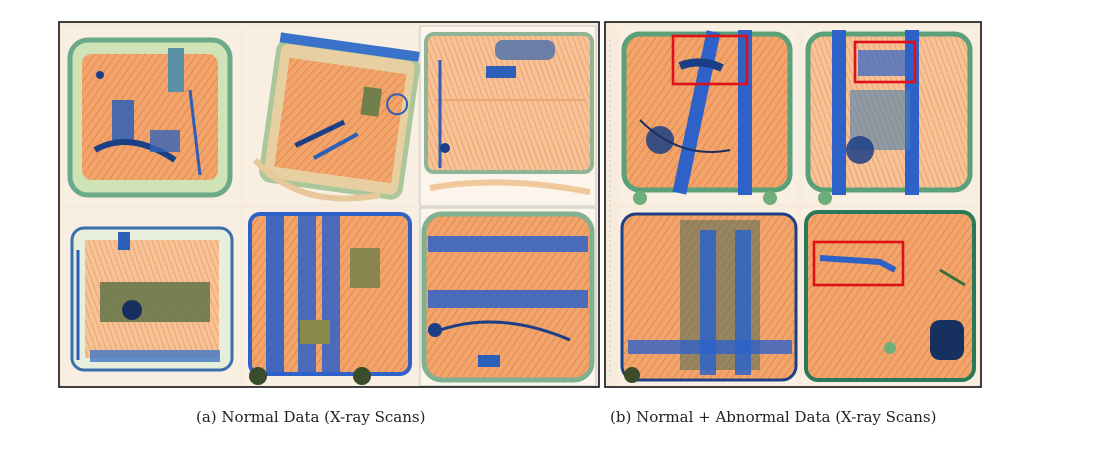 This screenshot has width=1114, height=452. What do you see at coordinates (708, 297) in the screenshot?
I see `xray-scan-b3` at bounding box center [708, 297].